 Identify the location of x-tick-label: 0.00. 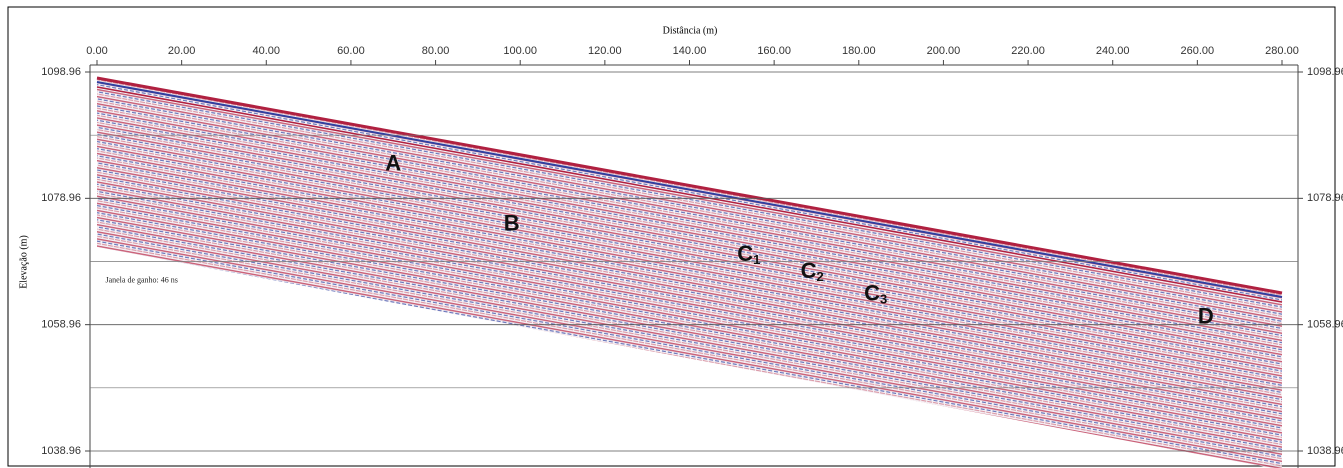
(96, 51).